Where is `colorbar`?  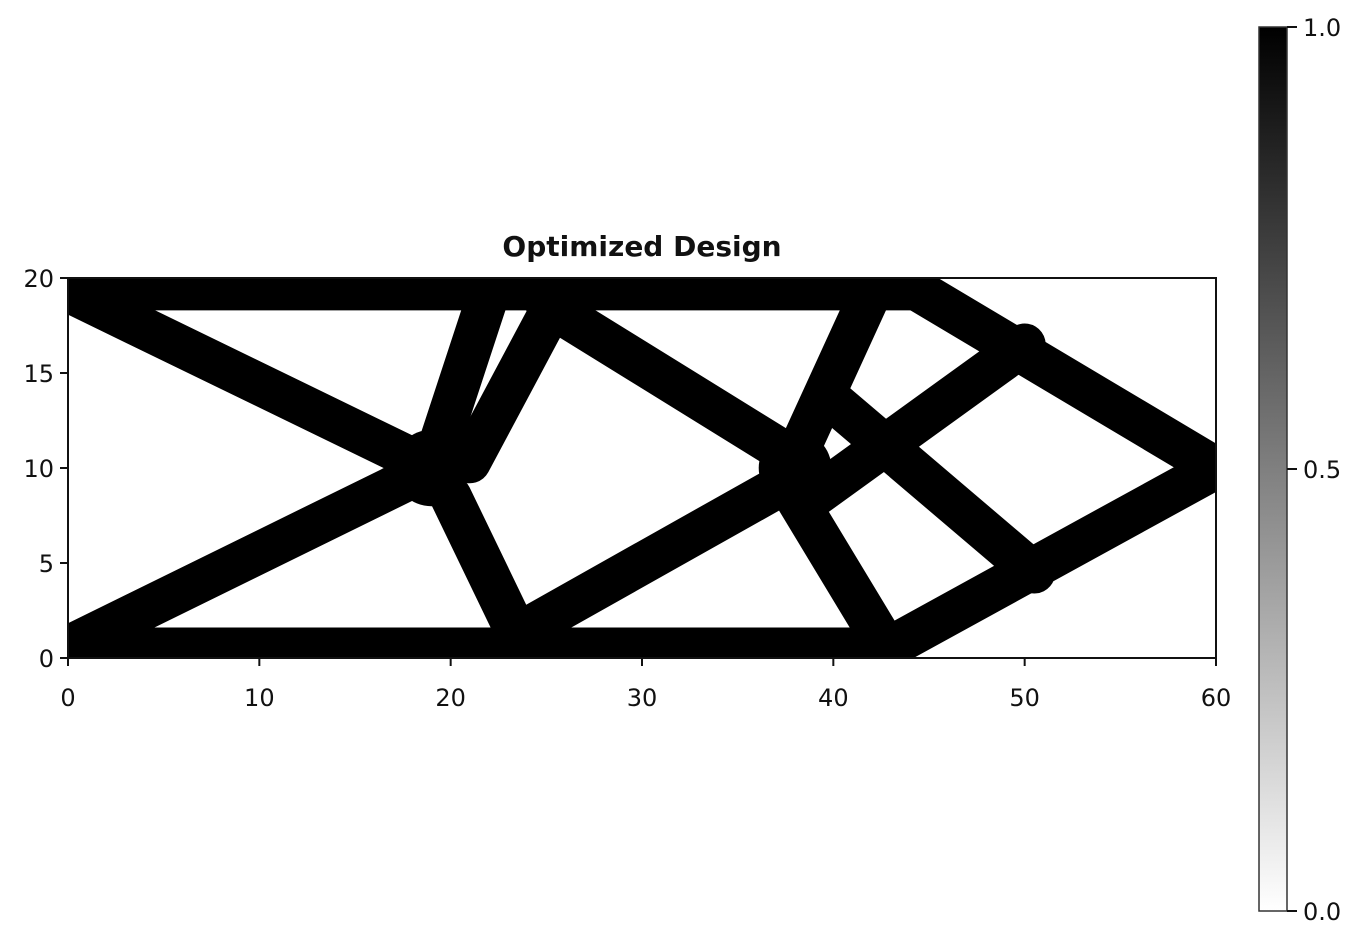 colorbar is located at coordinates (1273, 469).